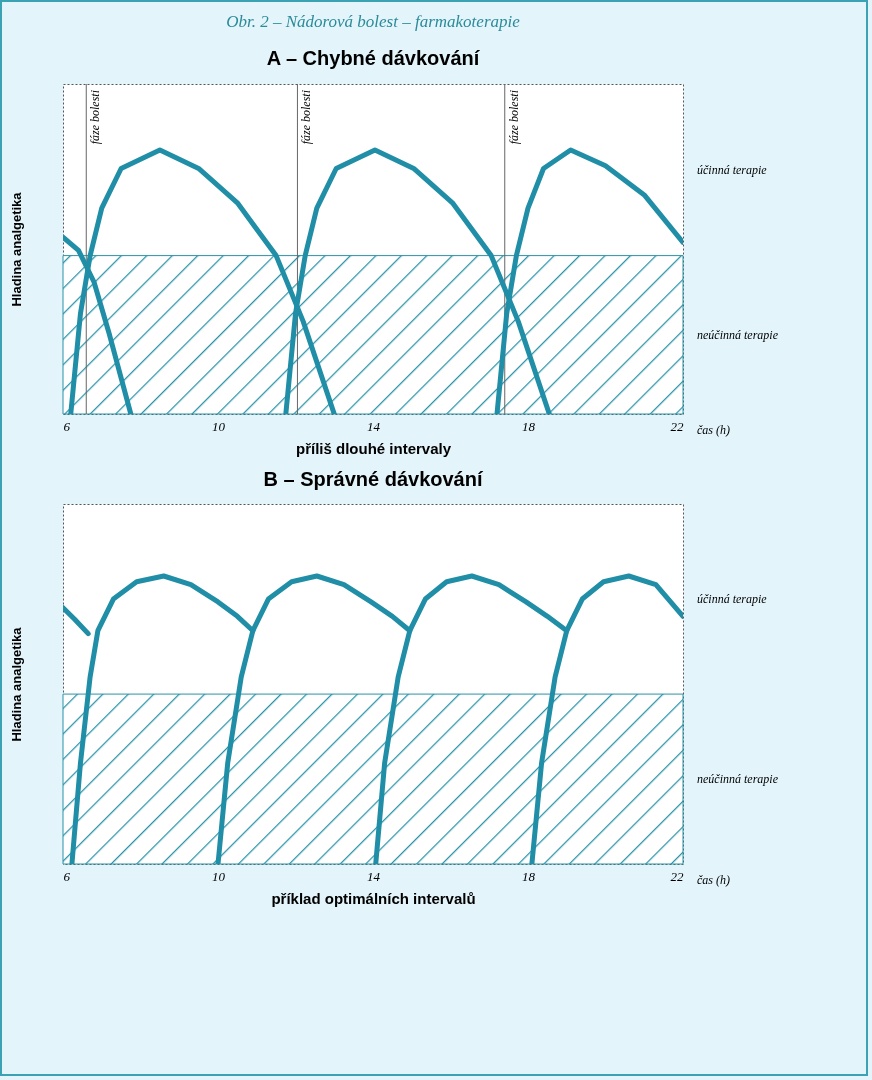 The width and height of the screenshot is (872, 1080). What do you see at coordinates (373, 479) in the screenshot?
I see `chart-title: B – Správné dávkování` at bounding box center [373, 479].